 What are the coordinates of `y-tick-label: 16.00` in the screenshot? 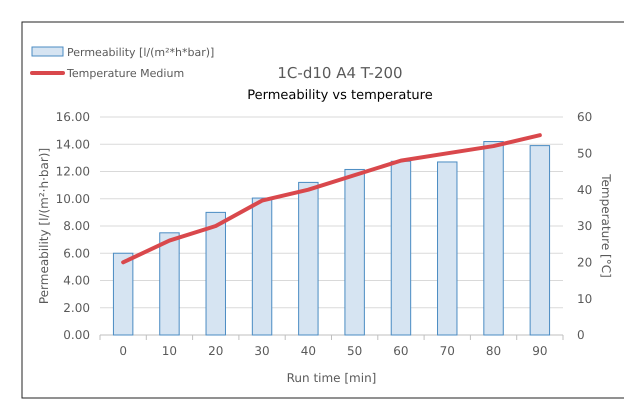 It's located at (73, 117).